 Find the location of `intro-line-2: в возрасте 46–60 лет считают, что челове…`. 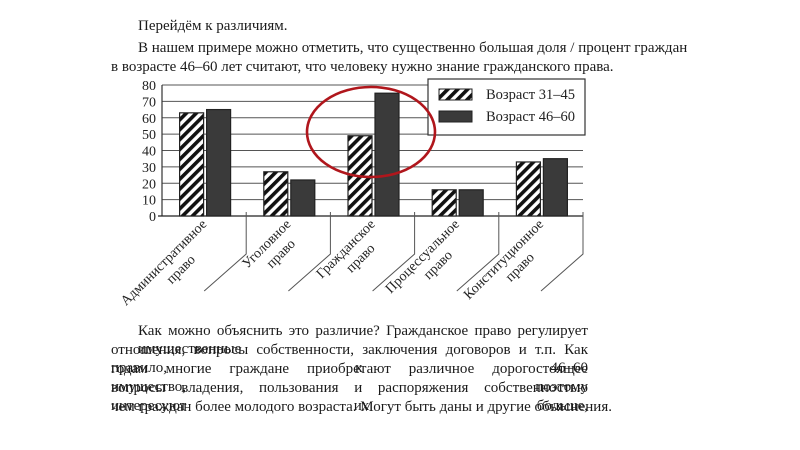

intro-line-2: в возрасте 46–60 лет считают, что челове… is located at coordinates (362, 67).